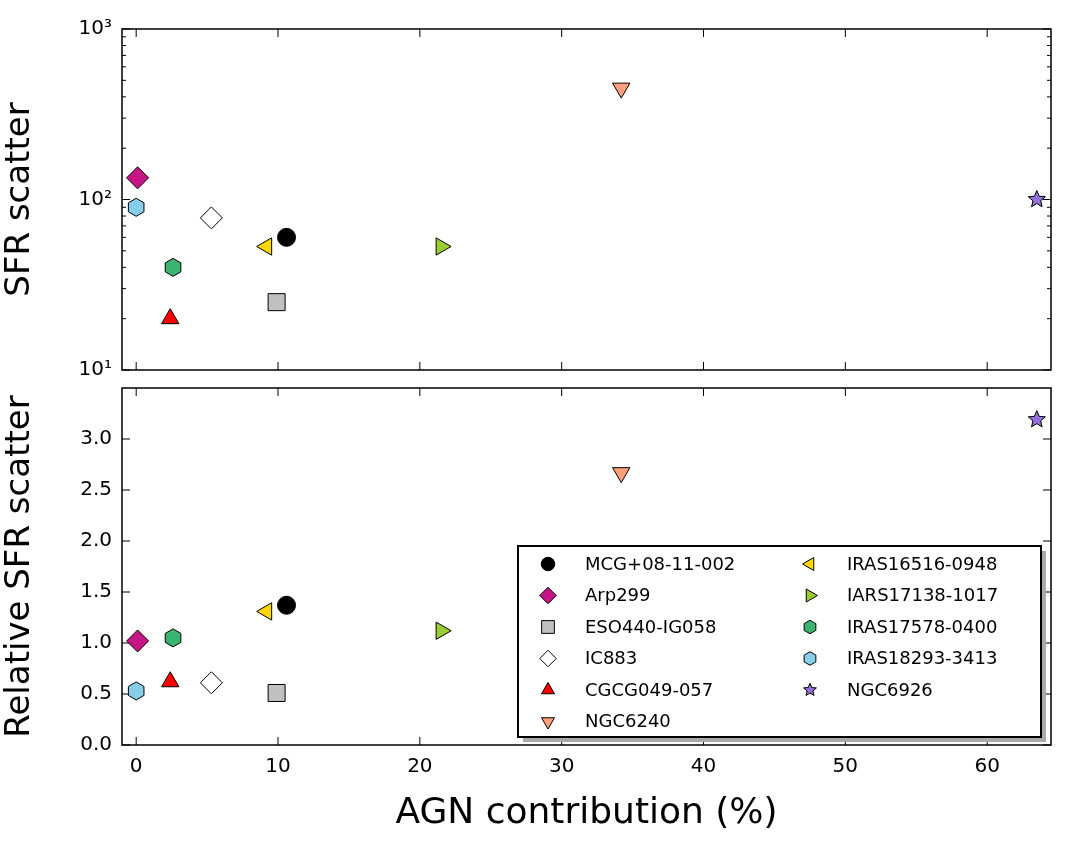 The height and width of the screenshot is (847, 1067). What do you see at coordinates (96, 437) in the screenshot?
I see `y-tick-label: 3.0` at bounding box center [96, 437].